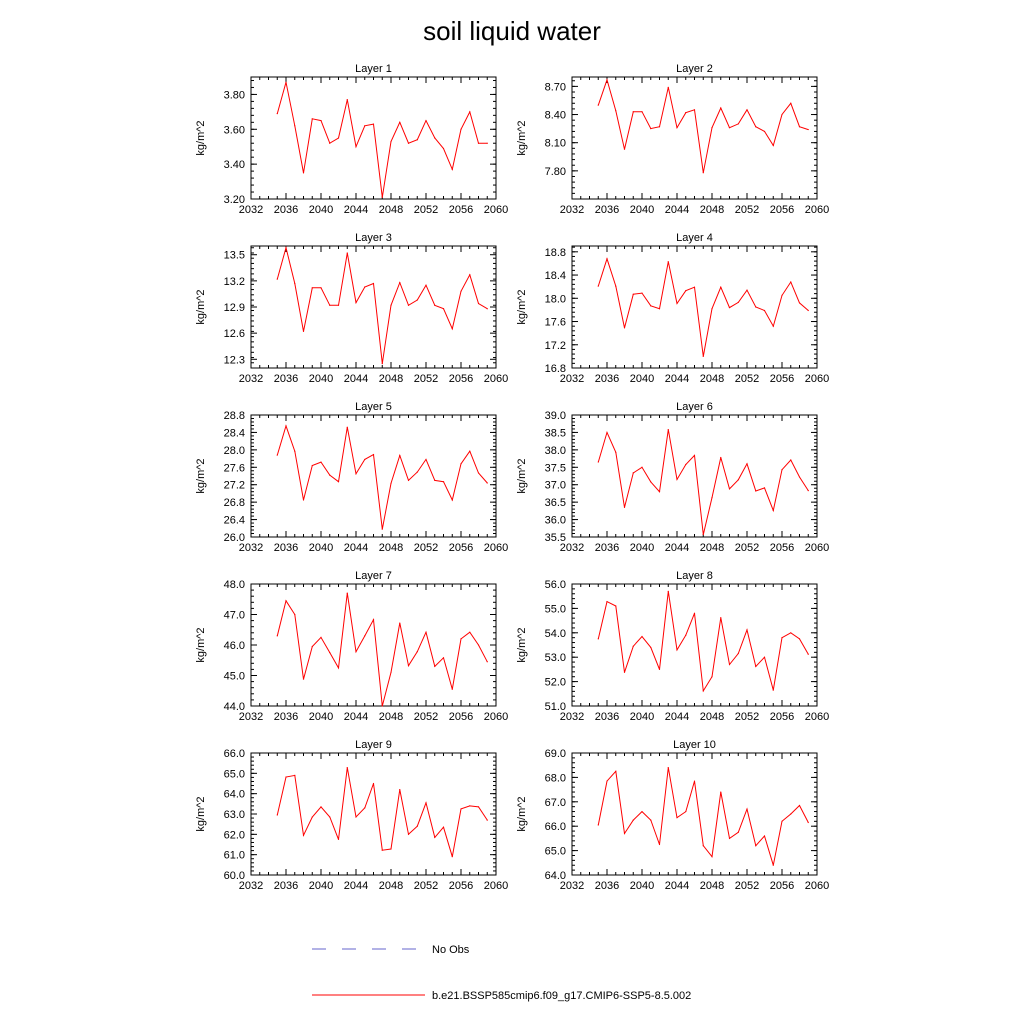  Describe the element at coordinates (234, 360) in the screenshot. I see `y-tick-label: 12.3` at that location.